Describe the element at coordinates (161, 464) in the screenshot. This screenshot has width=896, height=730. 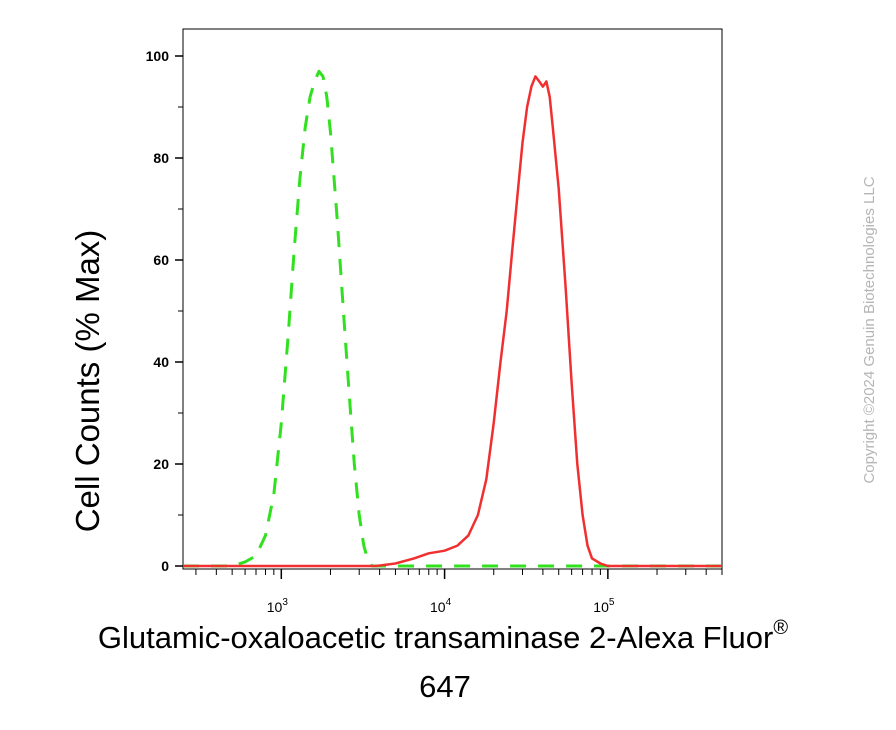
I see `y-tick-label: 20` at that location.